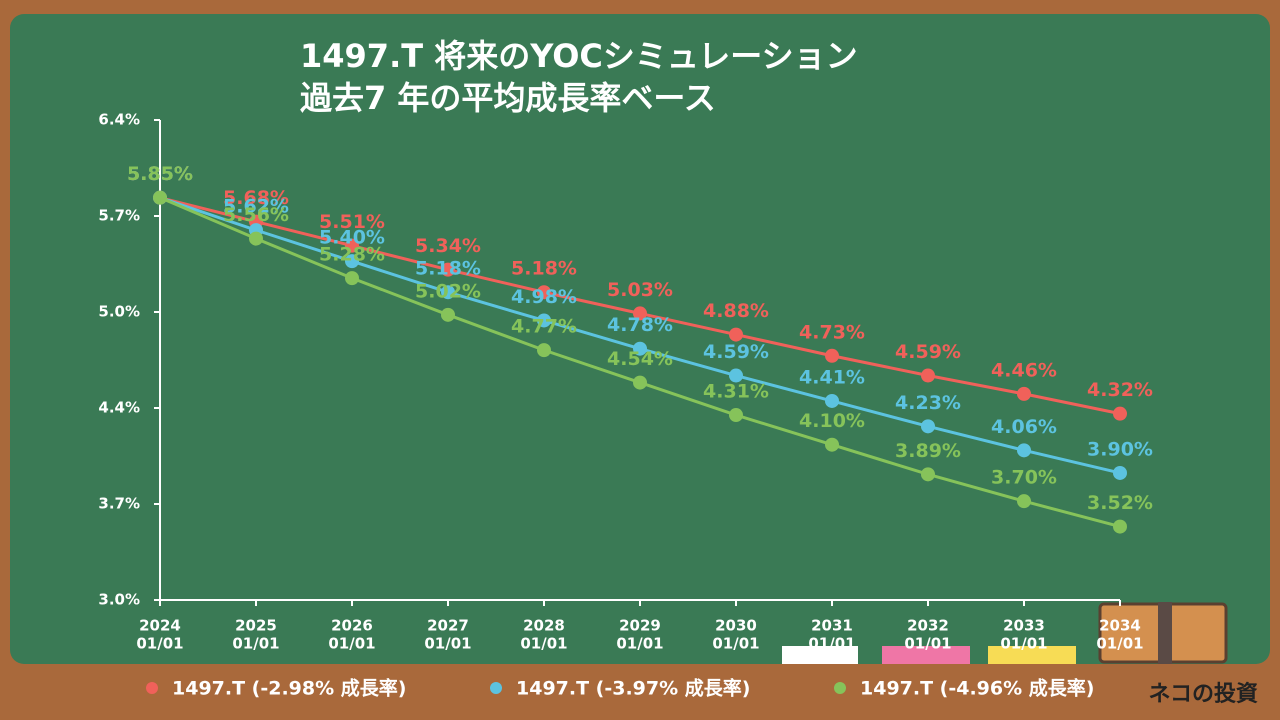 This screenshot has width=1280, height=720. I want to click on y-tick-label: 5.0%, so click(119, 312).